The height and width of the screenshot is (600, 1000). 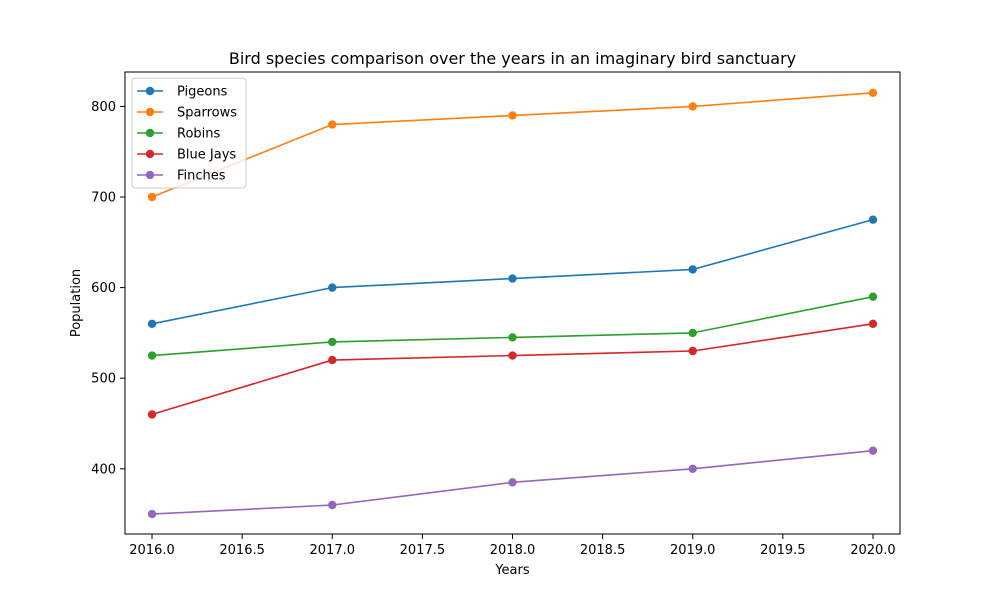 I want to click on legend-box, so click(x=189, y=133).